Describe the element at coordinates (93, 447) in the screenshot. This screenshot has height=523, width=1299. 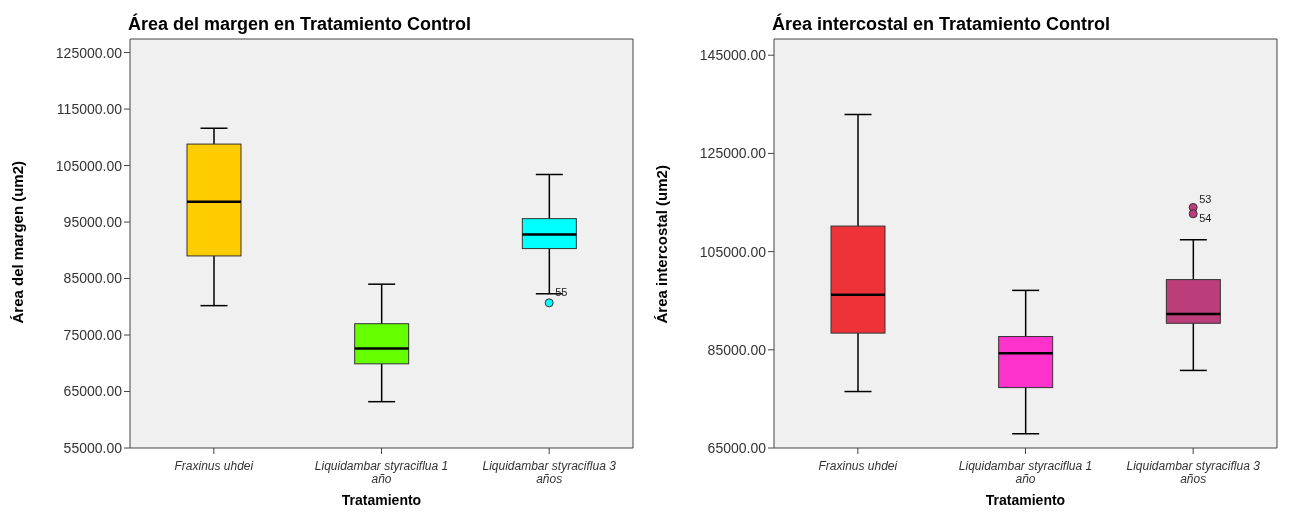
I see `y-tick-label: 55000.00` at that location.